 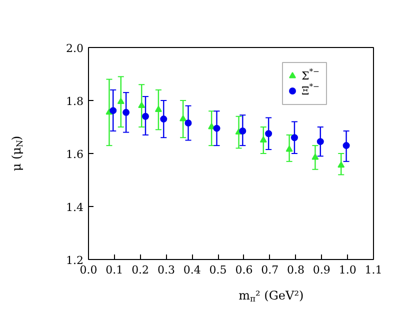 I want to click on x-tick-label: 0.6, so click(x=244, y=270).